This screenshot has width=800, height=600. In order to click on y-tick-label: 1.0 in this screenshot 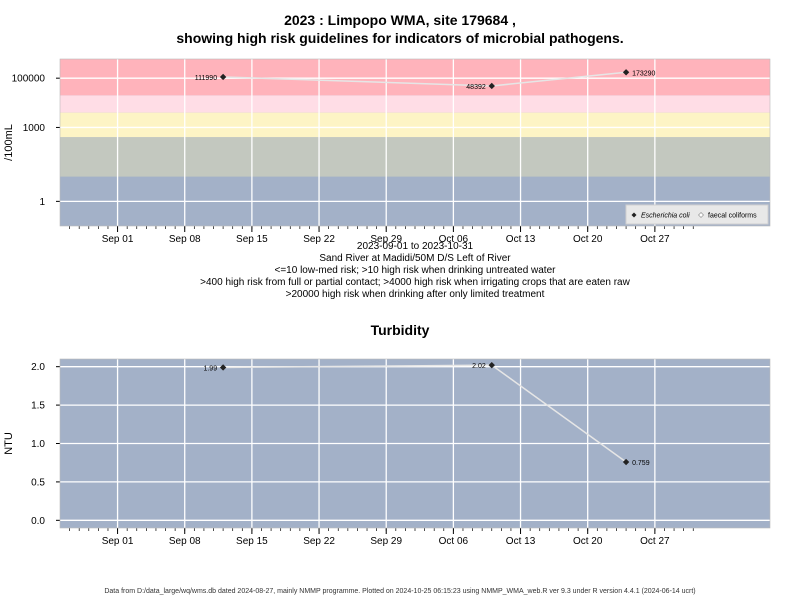, I will do `click(38, 444)`.